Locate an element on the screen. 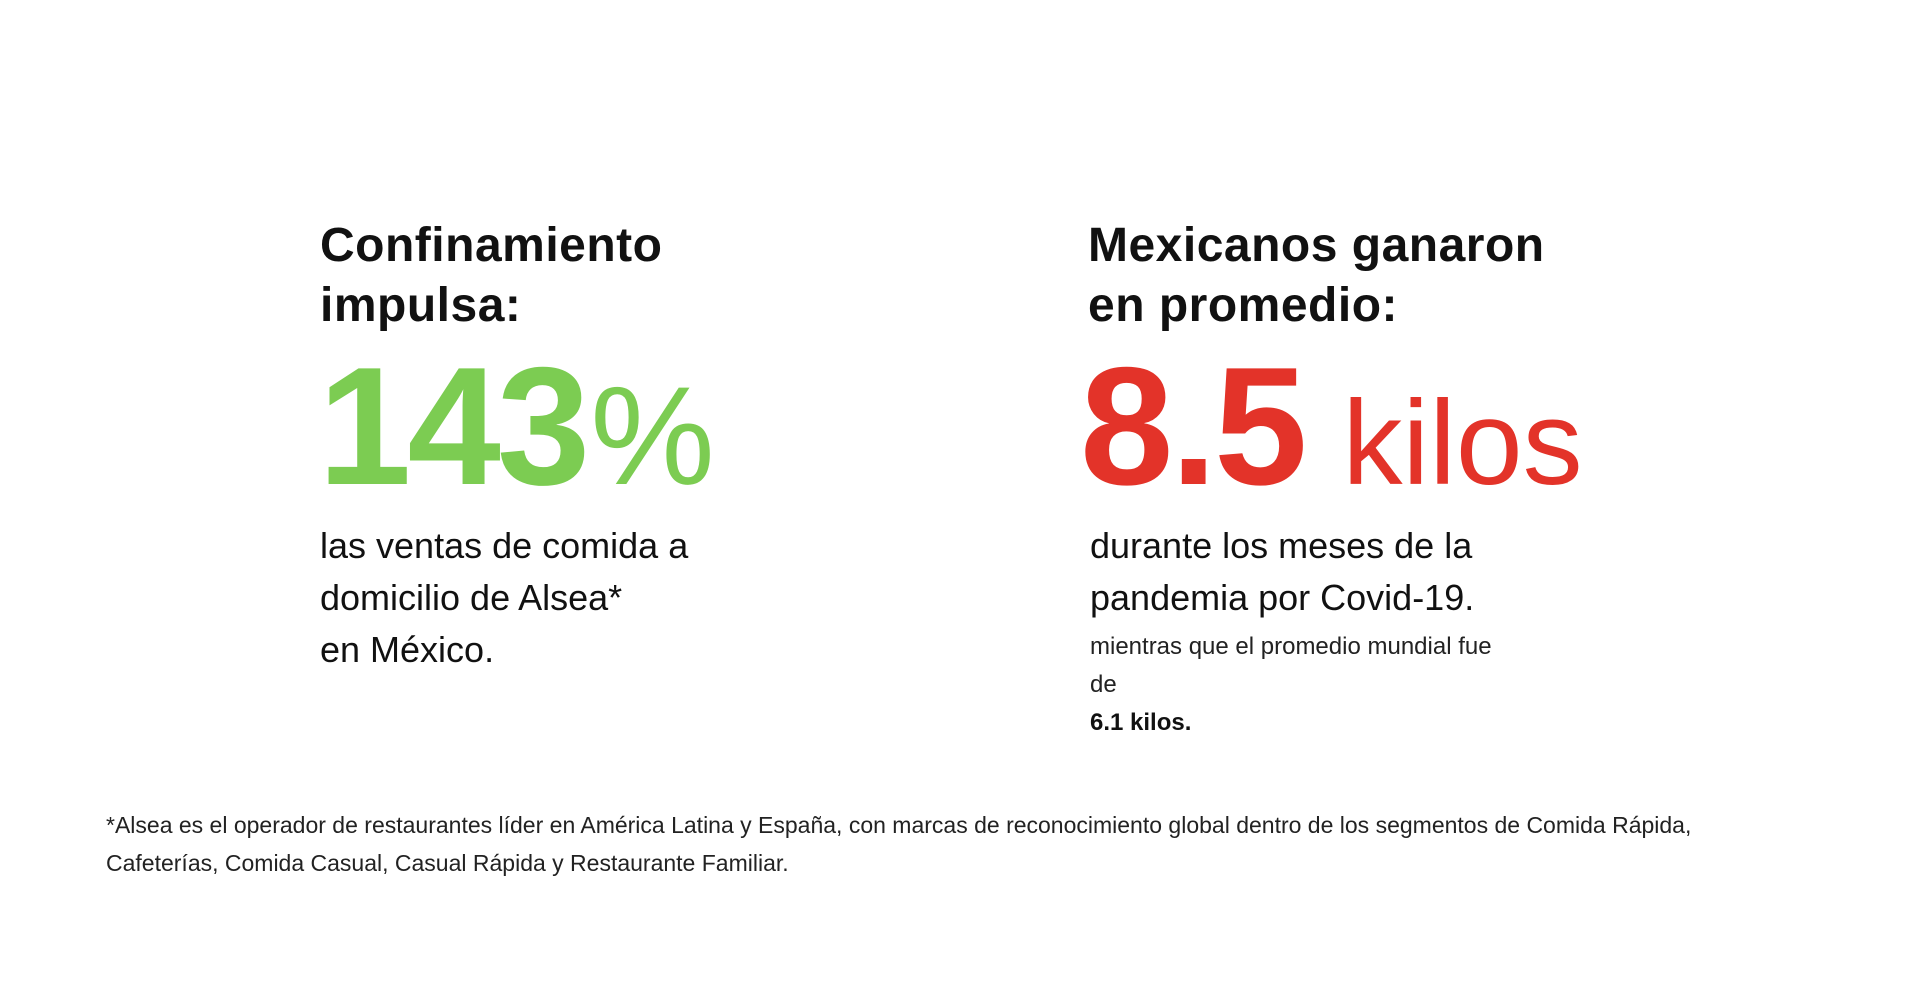 This screenshot has height=1002, width=1920. delivery-stat-desc-line3: en México. is located at coordinates (407, 649).